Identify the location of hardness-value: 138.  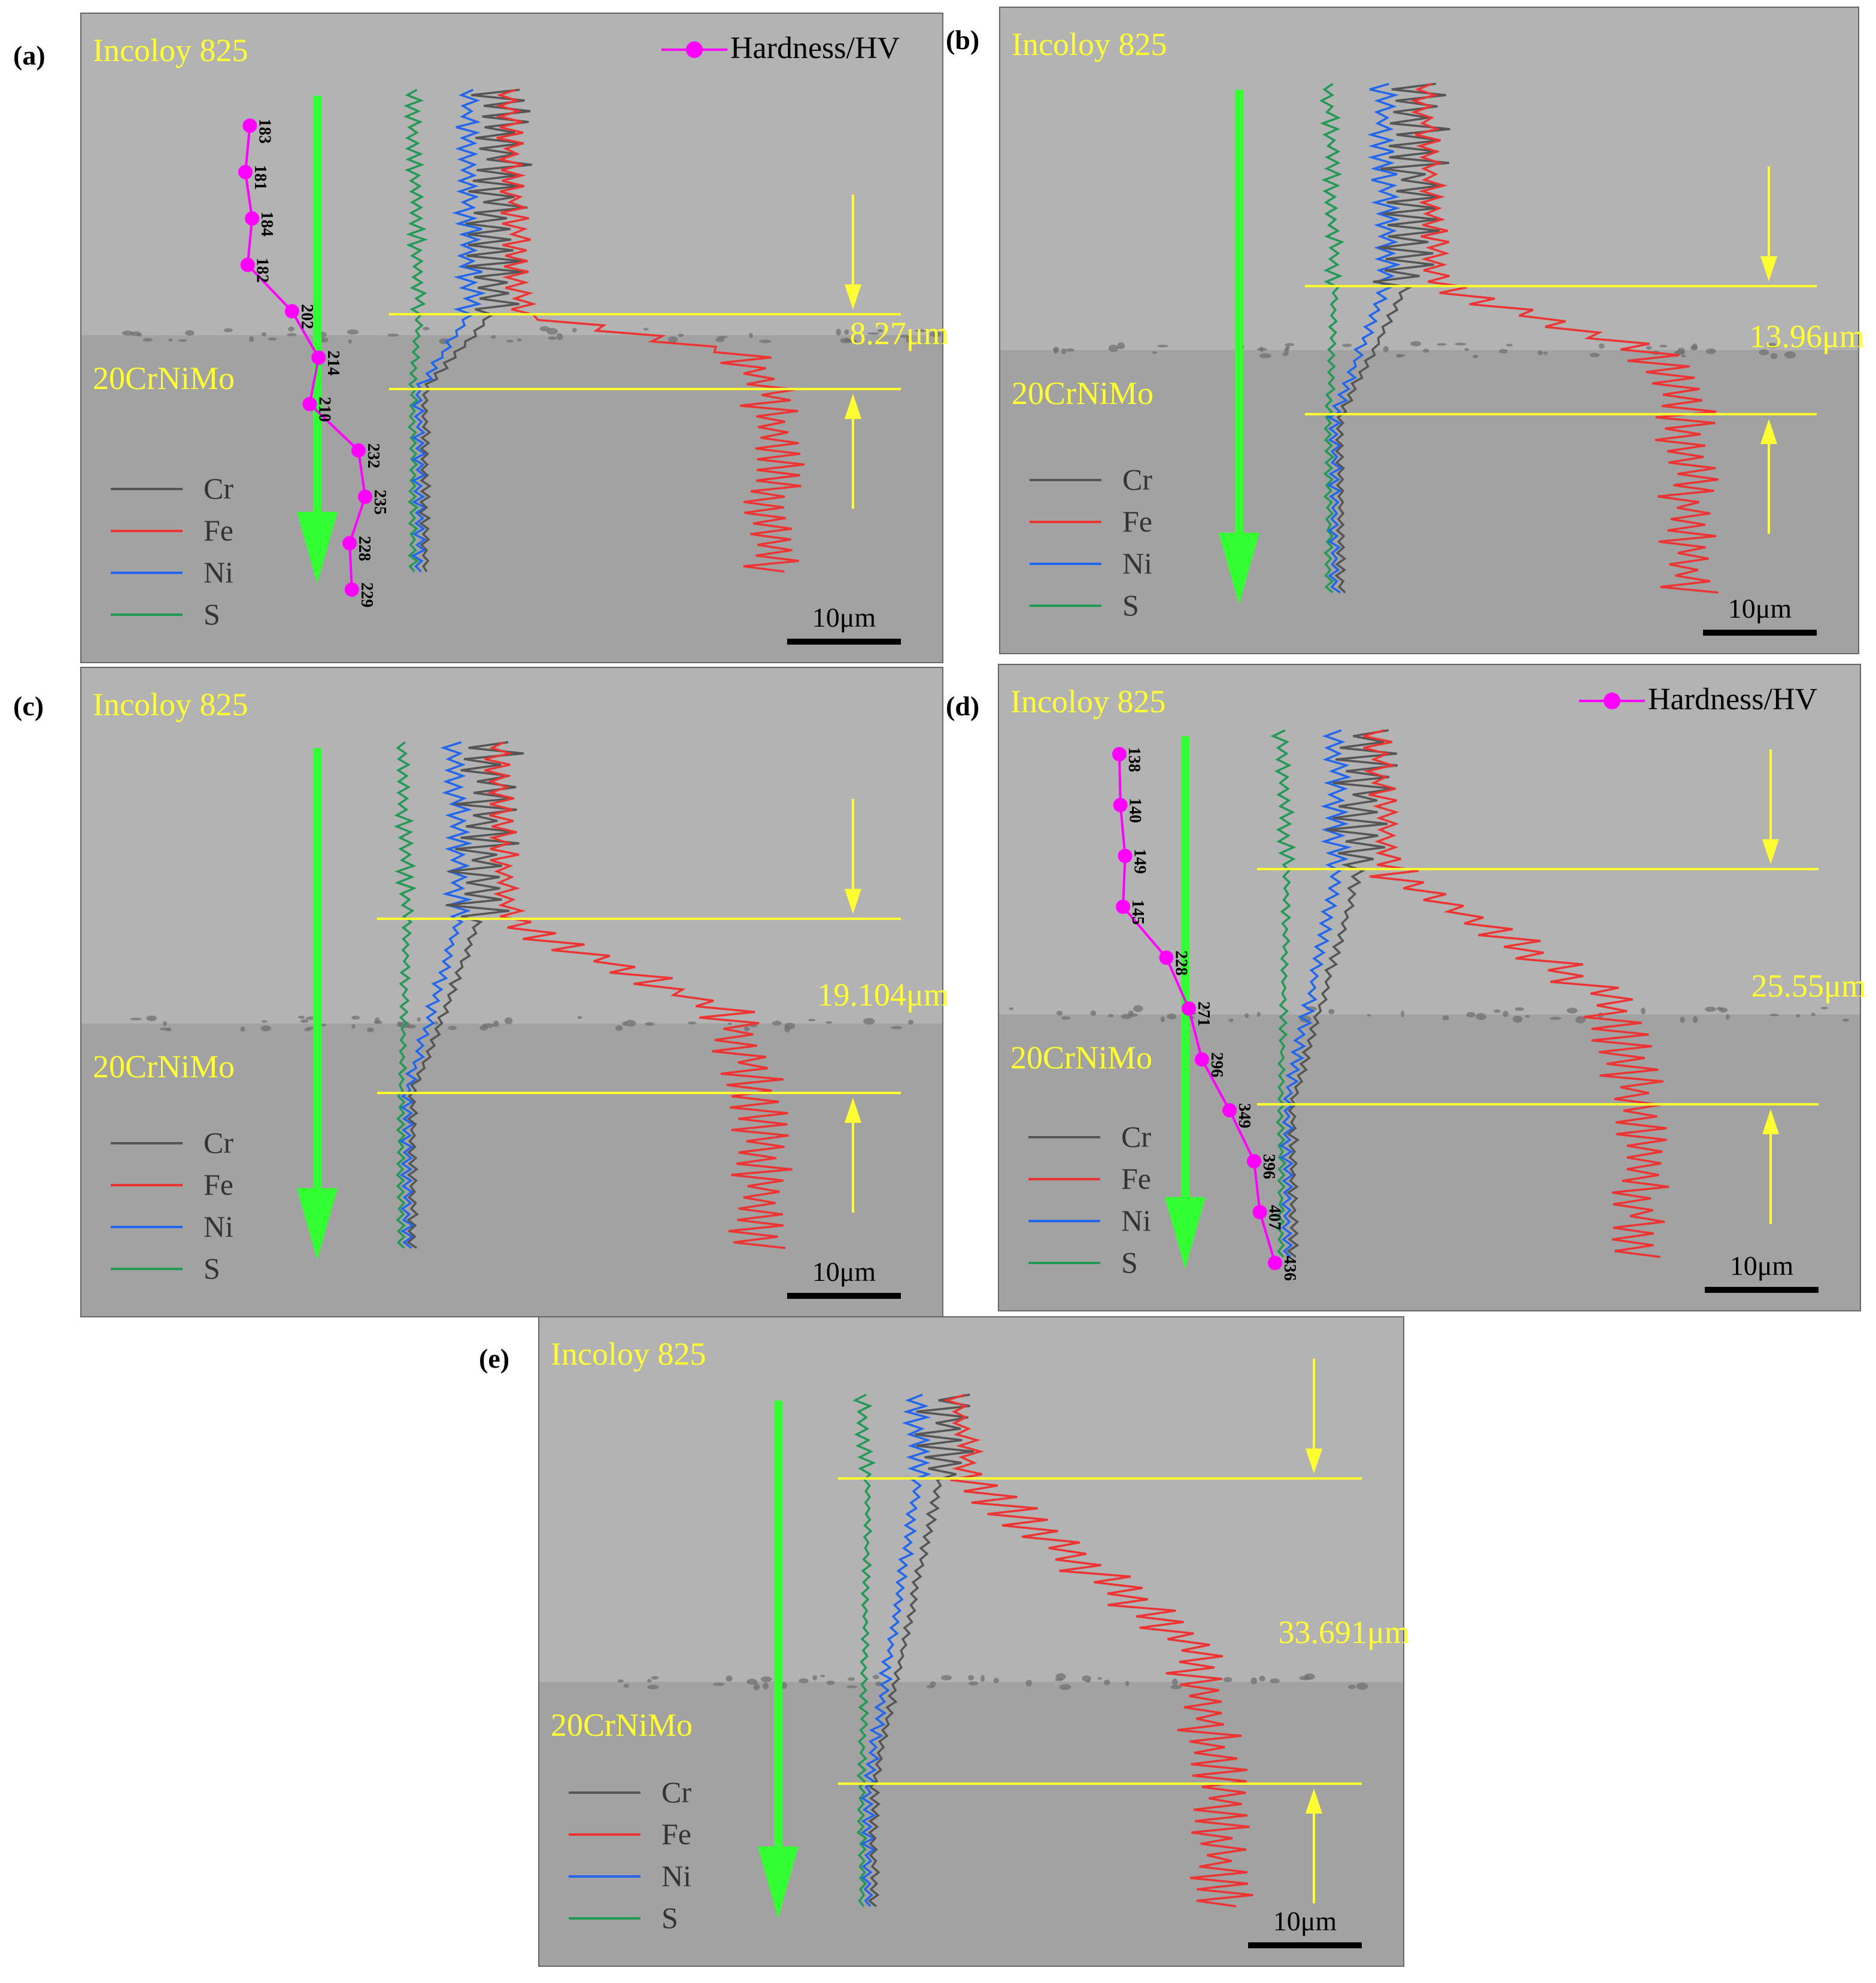
(1134, 759).